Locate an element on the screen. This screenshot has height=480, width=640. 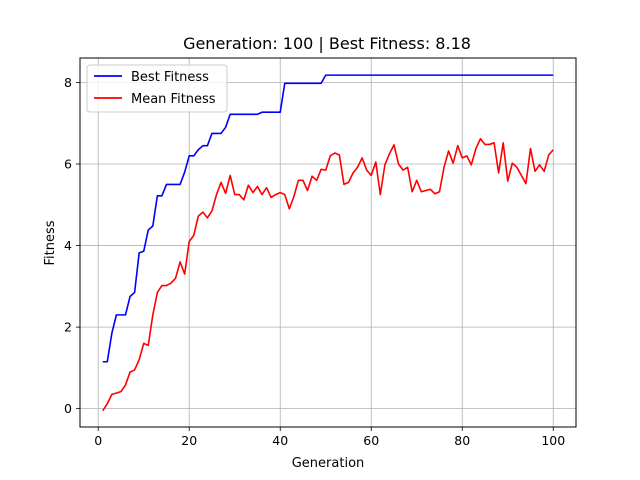
x-tick-label: 0 is located at coordinates (98, 440).